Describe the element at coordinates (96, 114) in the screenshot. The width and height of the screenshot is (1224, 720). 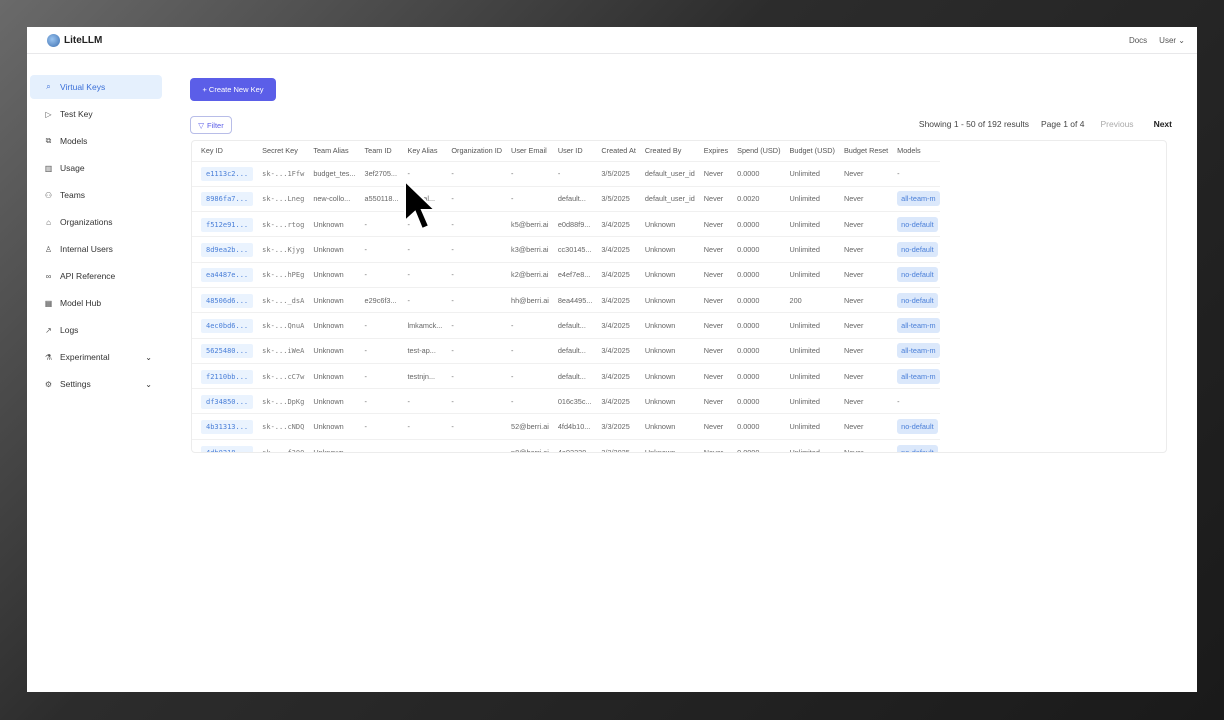
I see `sidebar-item-test-key: ▷ Test Key` at that location.